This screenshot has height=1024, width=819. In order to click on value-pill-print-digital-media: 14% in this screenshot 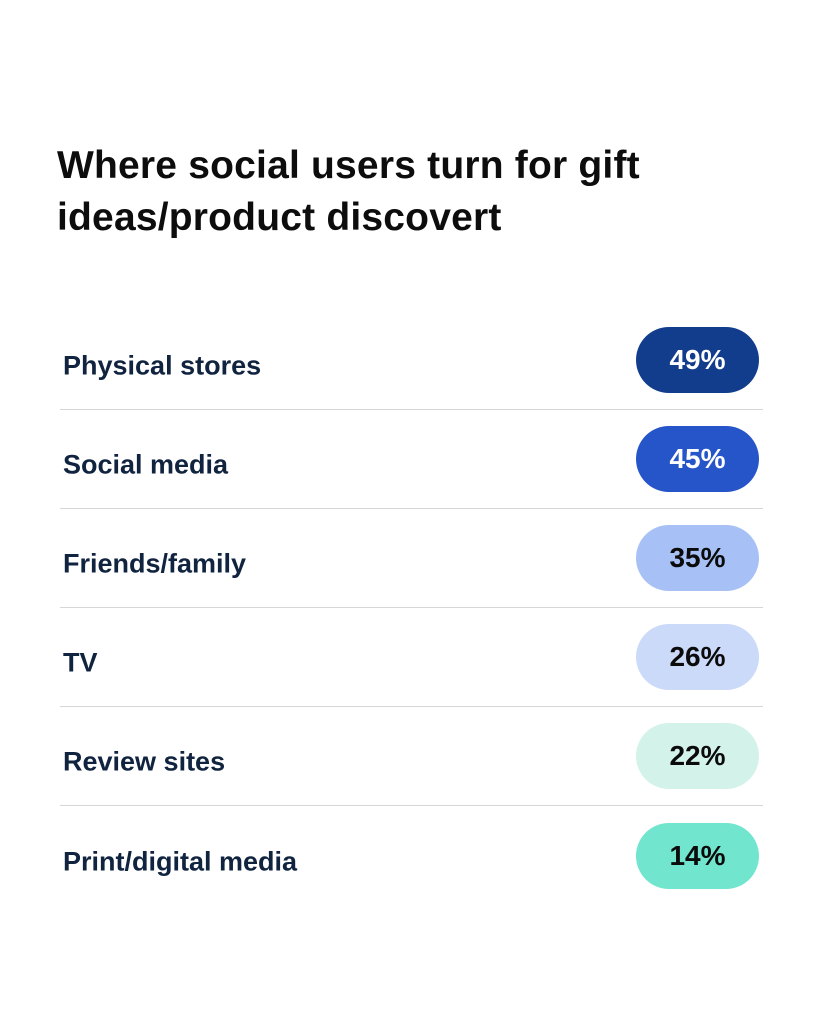, I will do `click(697, 855)`.